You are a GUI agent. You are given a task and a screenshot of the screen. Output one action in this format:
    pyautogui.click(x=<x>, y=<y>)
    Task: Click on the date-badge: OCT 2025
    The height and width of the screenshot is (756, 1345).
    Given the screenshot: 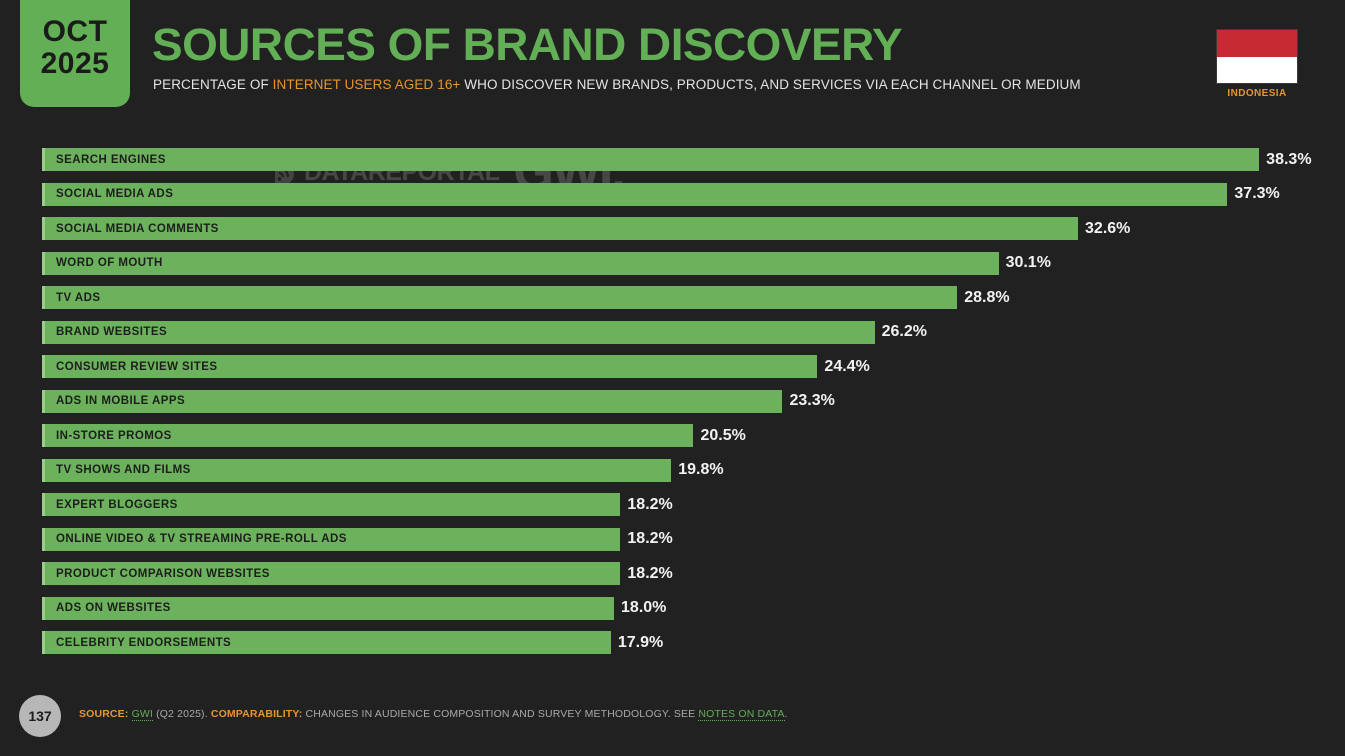 What is the action you would take?
    pyautogui.click(x=75, y=53)
    